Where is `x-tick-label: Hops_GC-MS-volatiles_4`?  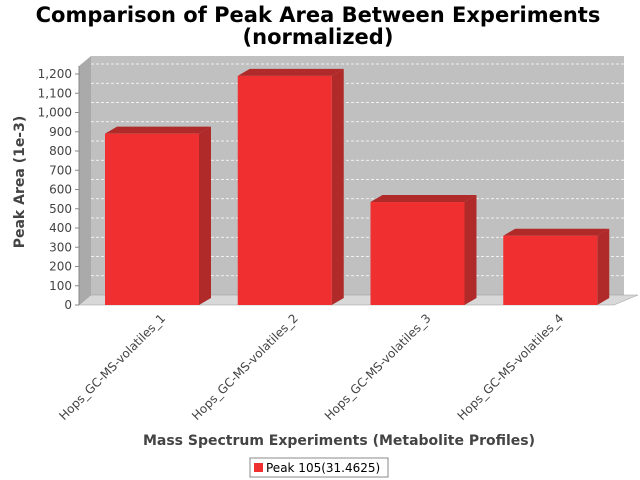 x-tick-label: Hops_GC-MS-volatiles_4 is located at coordinates (511, 367).